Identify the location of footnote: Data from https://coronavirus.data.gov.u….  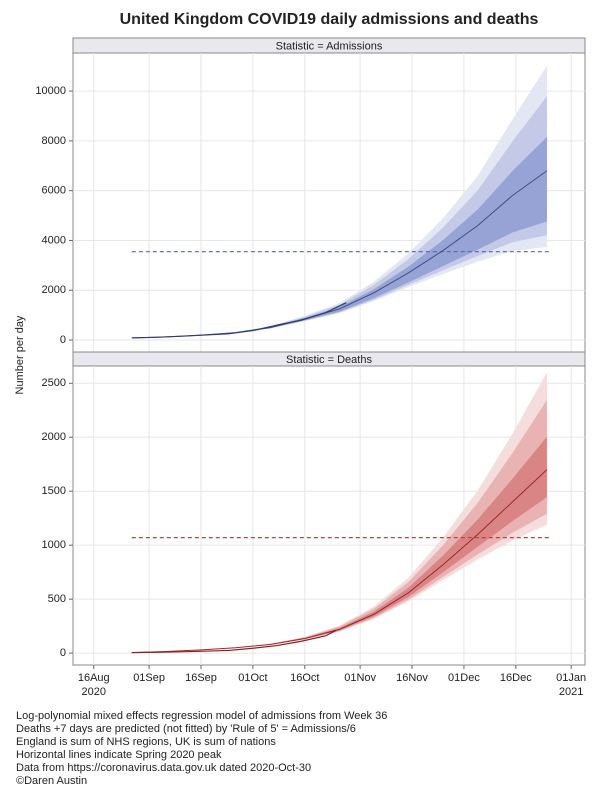
(163, 768).